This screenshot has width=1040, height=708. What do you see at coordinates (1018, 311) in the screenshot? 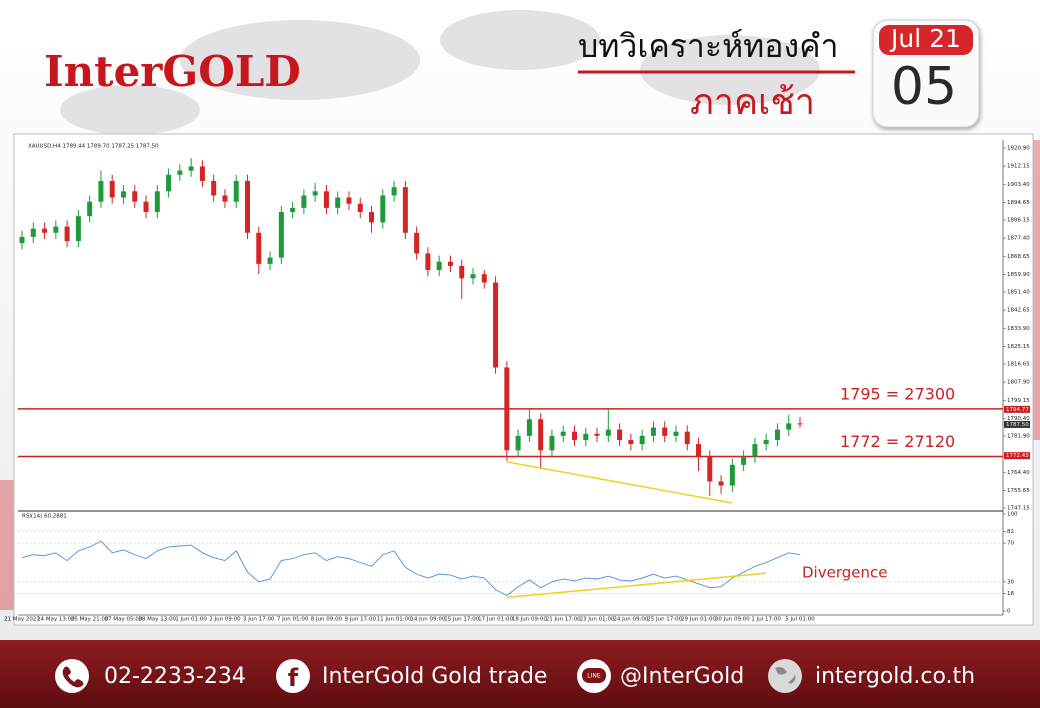
I see `y-tick-label: 1842.65` at bounding box center [1018, 311].